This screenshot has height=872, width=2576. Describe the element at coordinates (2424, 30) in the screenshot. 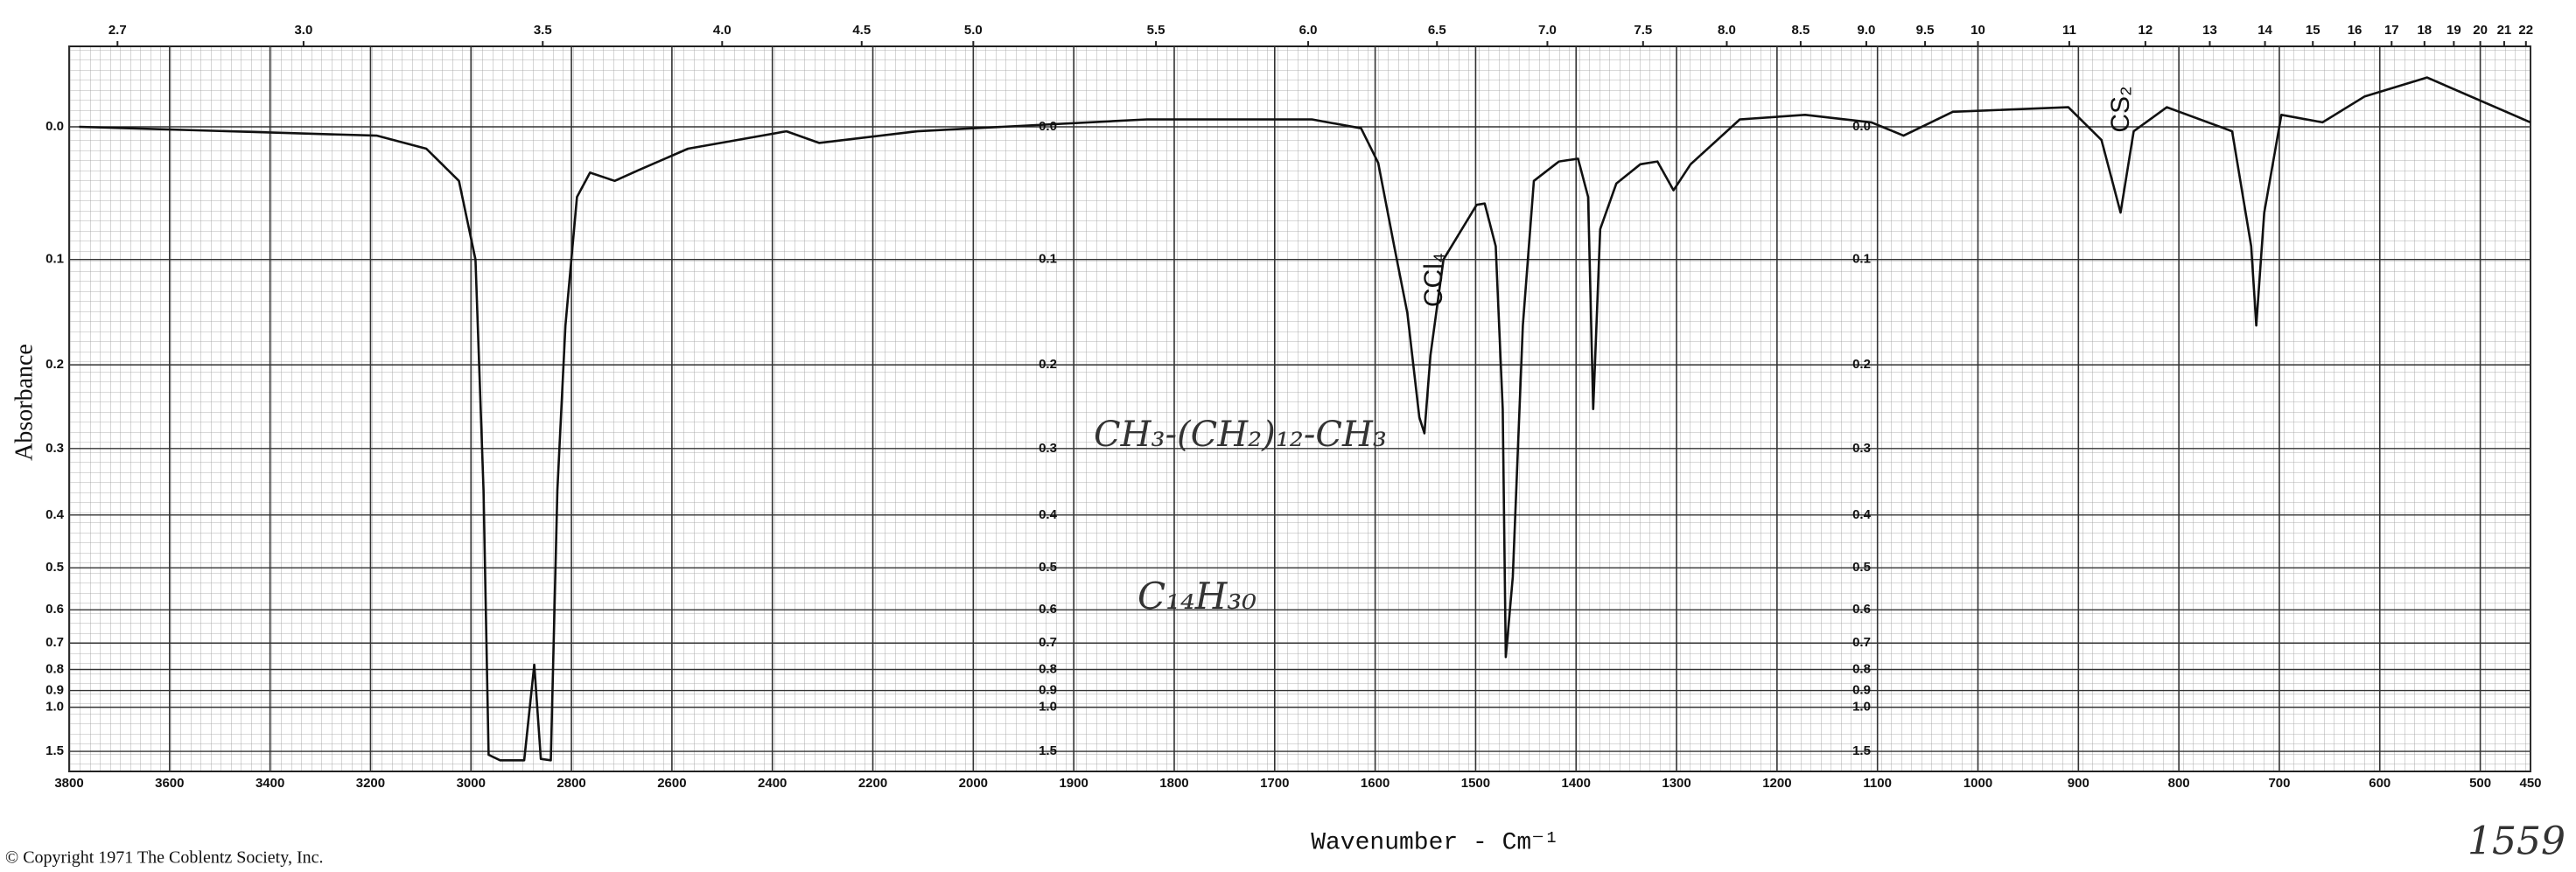

I see `x2-tick-label: 18` at that location.